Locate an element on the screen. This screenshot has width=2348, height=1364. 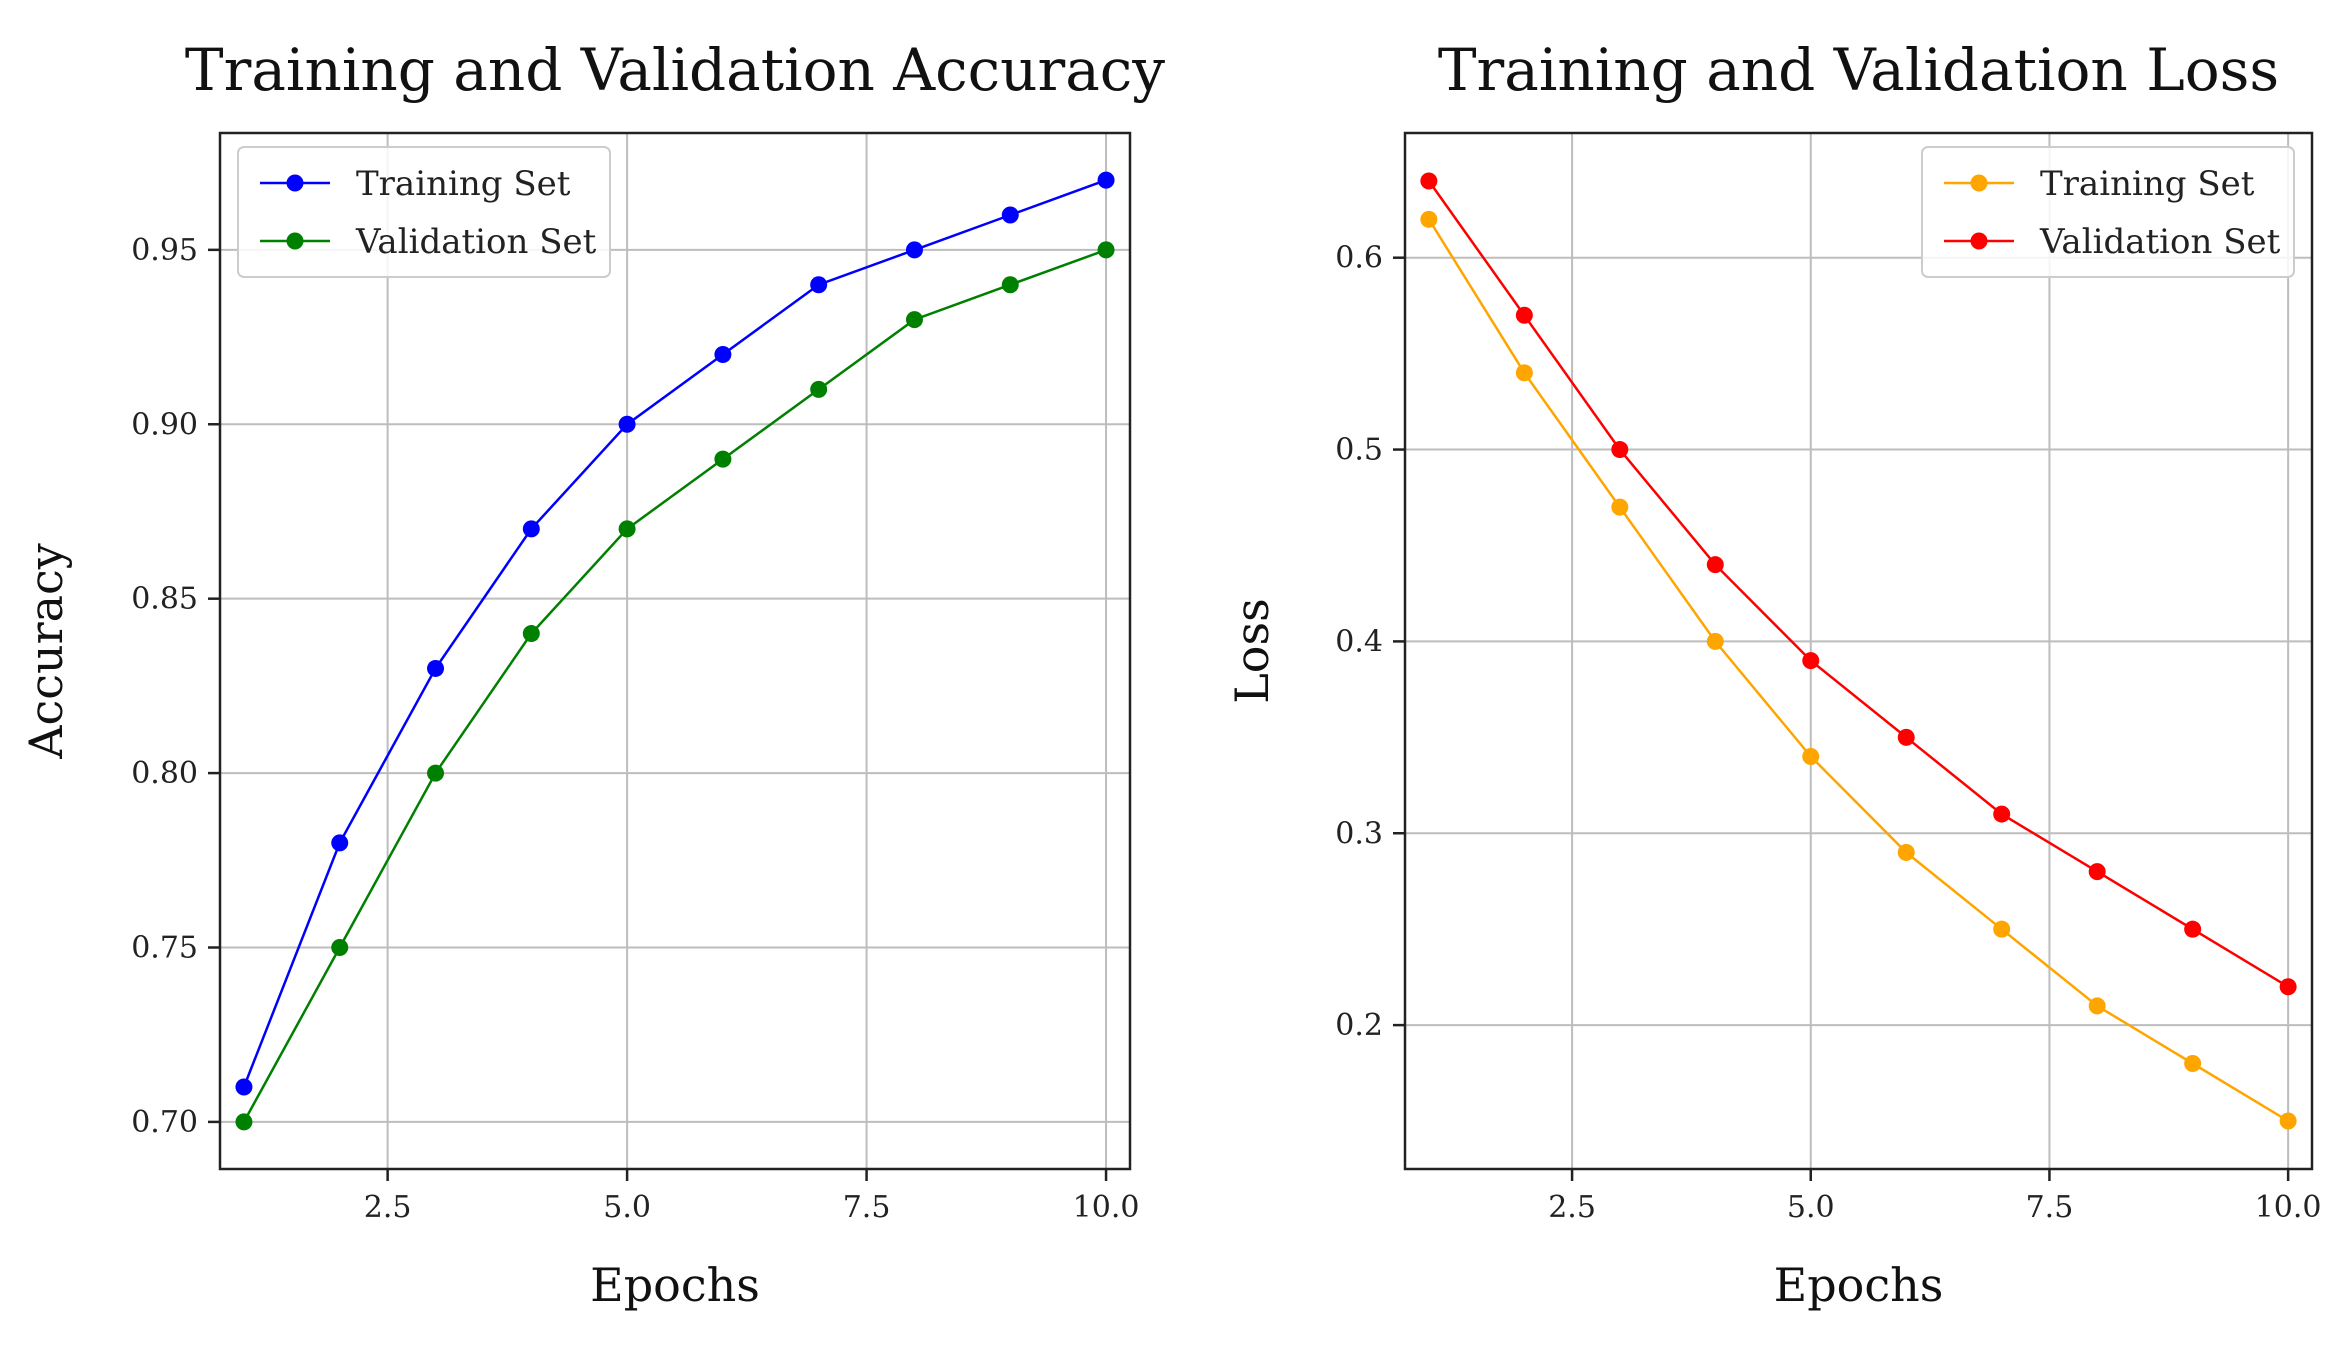
y-axis-label: Accuracy is located at coordinates (46, 651).